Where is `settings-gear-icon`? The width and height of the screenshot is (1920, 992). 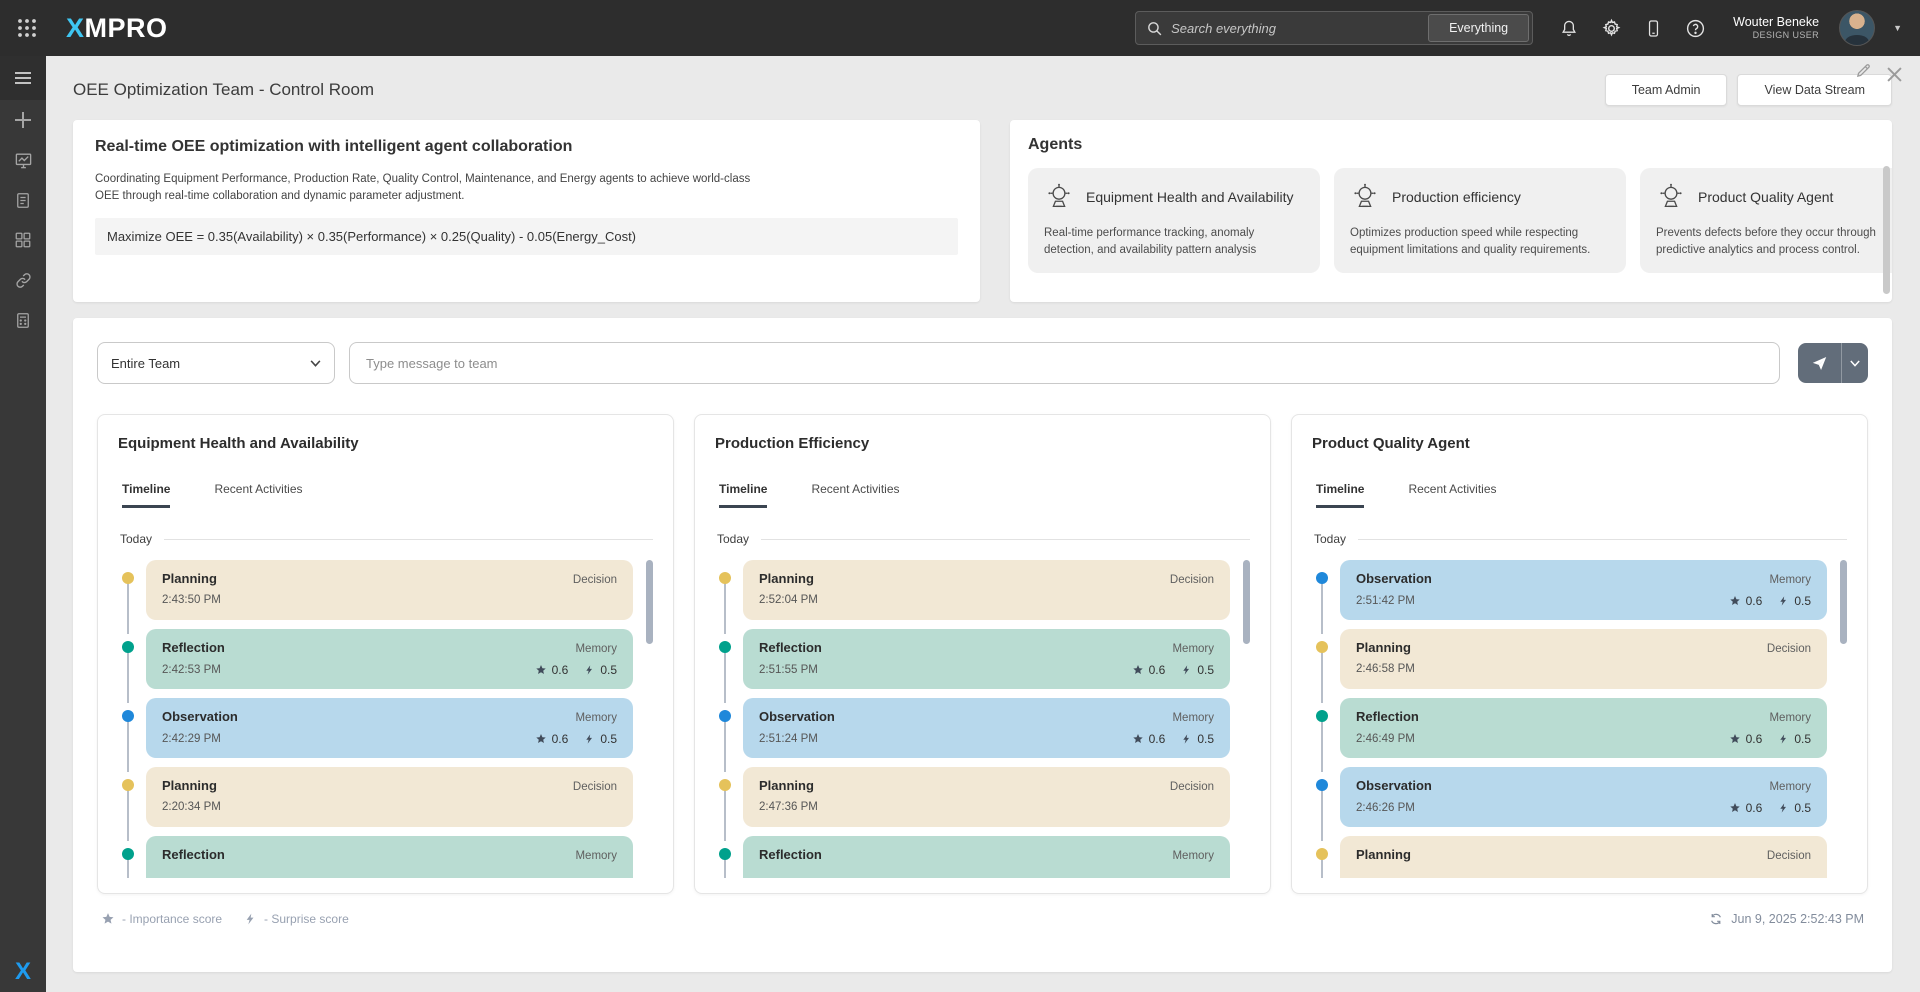
settings-gear-icon is located at coordinates (1611, 28).